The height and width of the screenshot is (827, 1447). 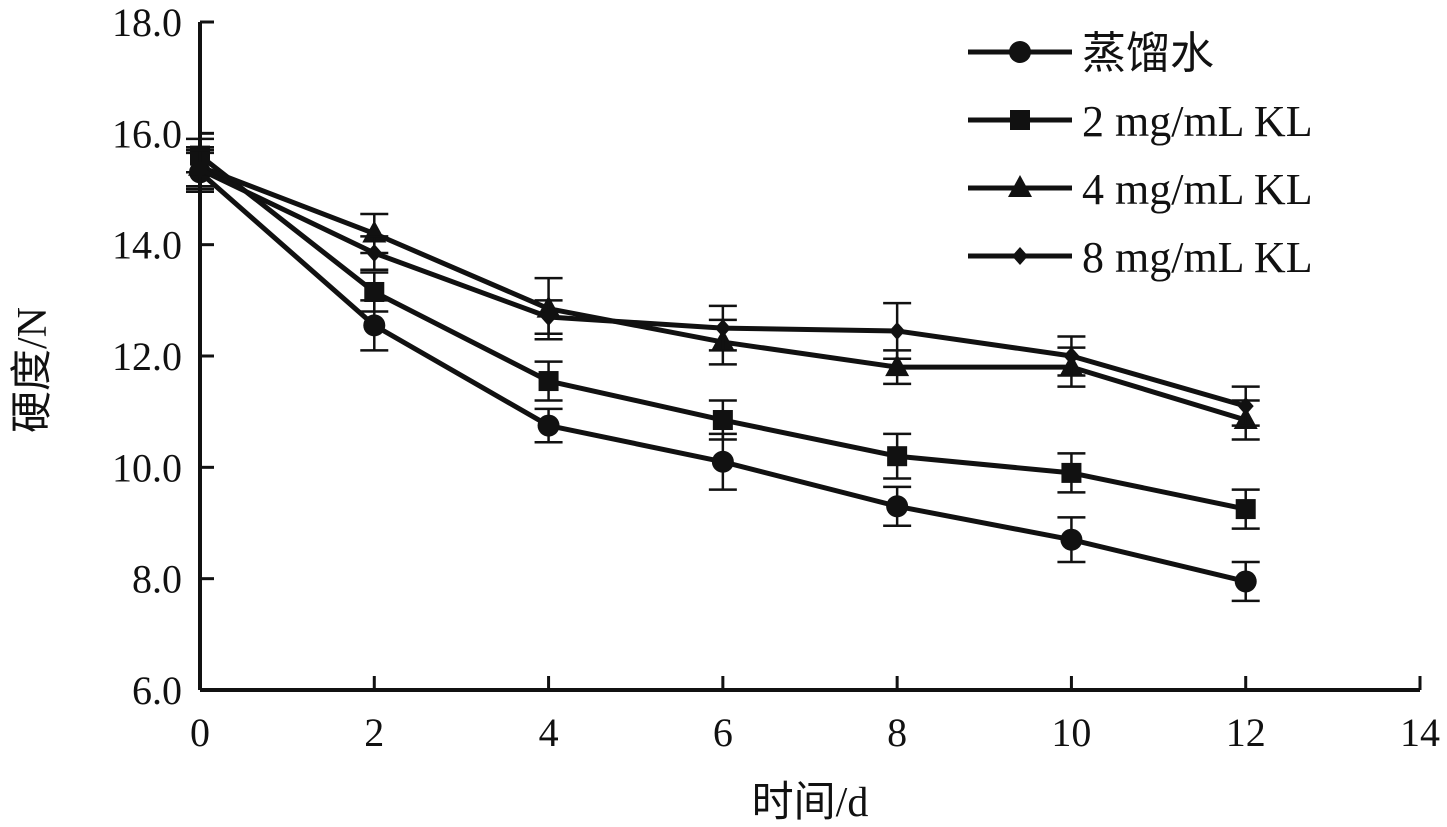 What do you see at coordinates (1197, 257) in the screenshot?
I see `legend-label: 8 mg/mL KL` at bounding box center [1197, 257].